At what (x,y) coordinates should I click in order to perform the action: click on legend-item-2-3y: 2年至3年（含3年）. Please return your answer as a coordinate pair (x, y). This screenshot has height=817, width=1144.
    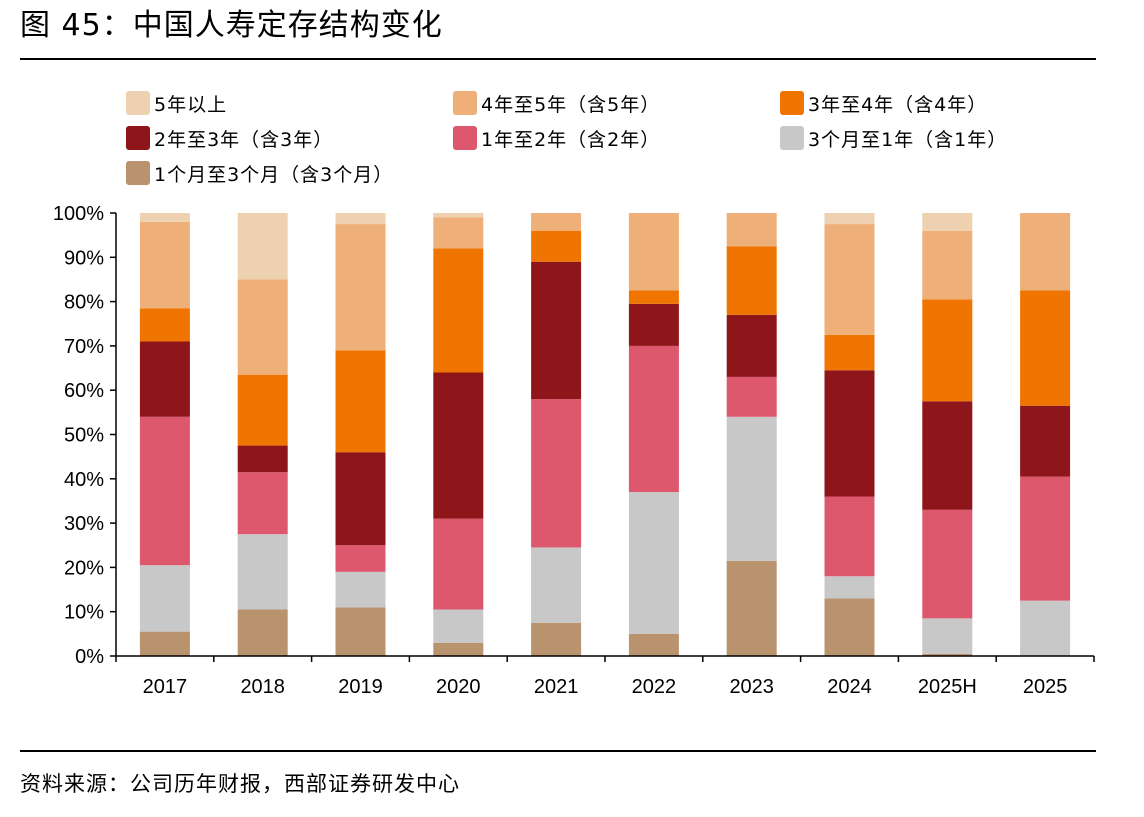
    Looking at the image, I should click on (229, 138).